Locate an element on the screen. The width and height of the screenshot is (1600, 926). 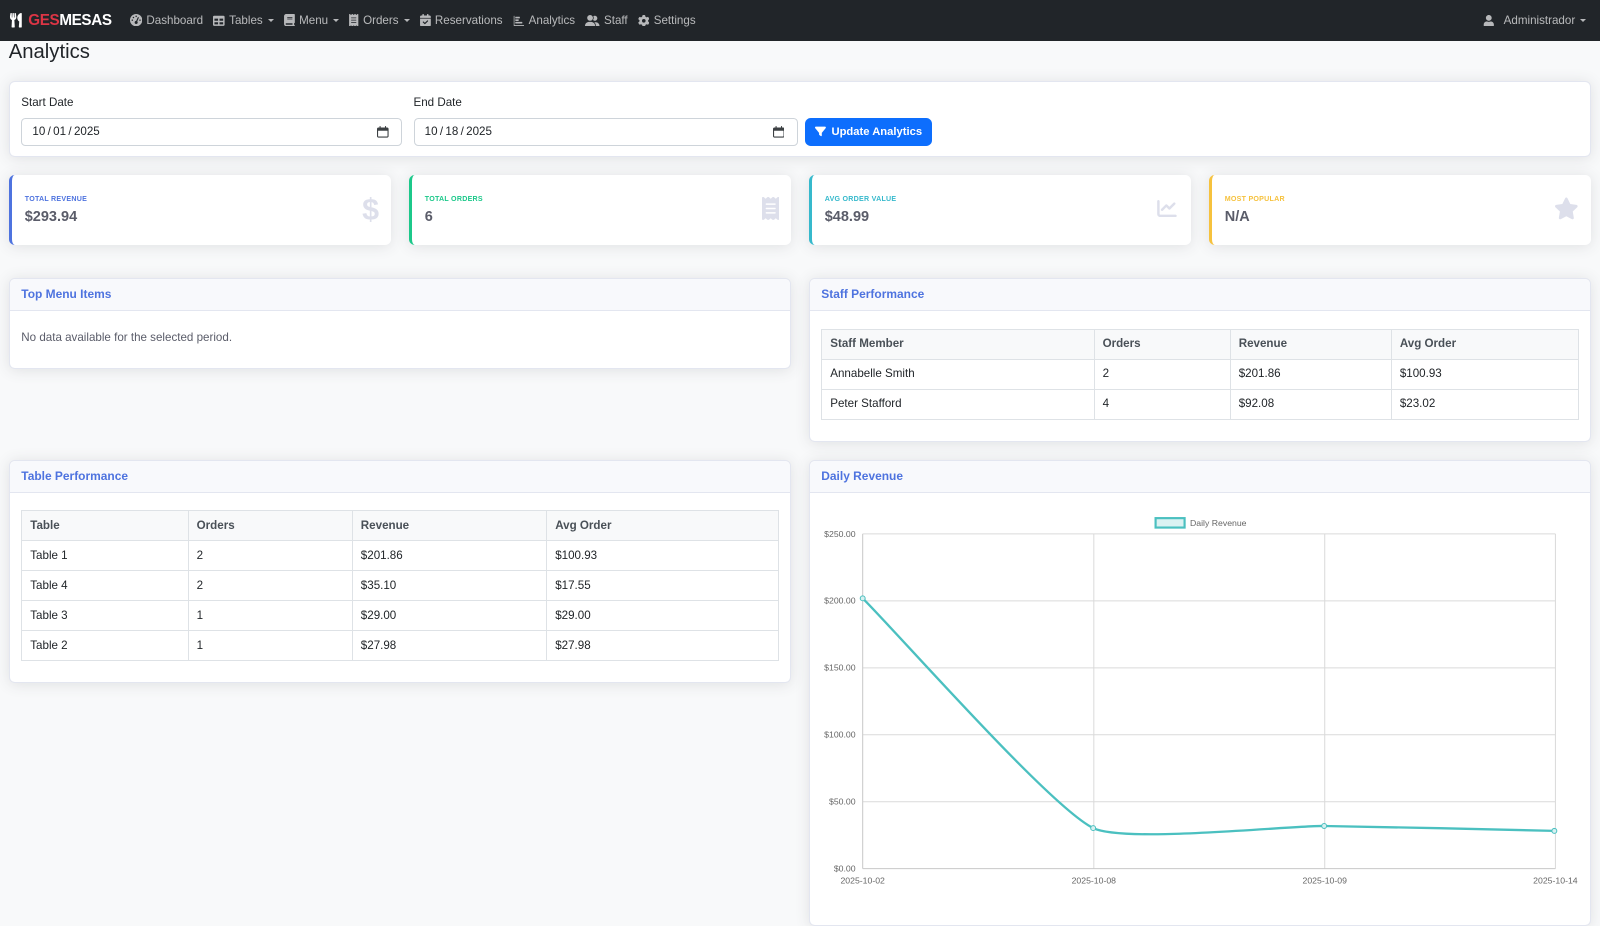
svg-text: $100.00 is located at coordinates (840, 735).